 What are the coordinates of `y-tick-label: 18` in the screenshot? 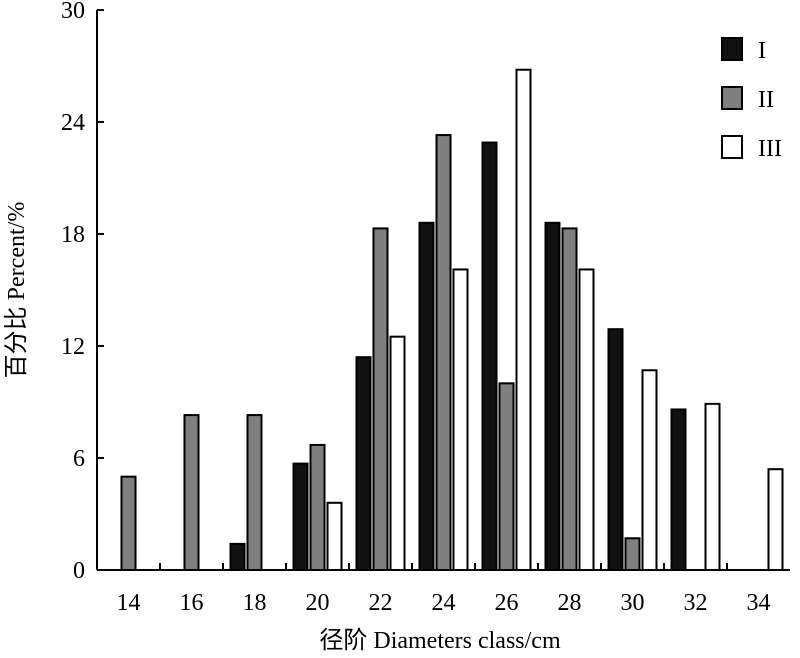 It's located at (73, 235).